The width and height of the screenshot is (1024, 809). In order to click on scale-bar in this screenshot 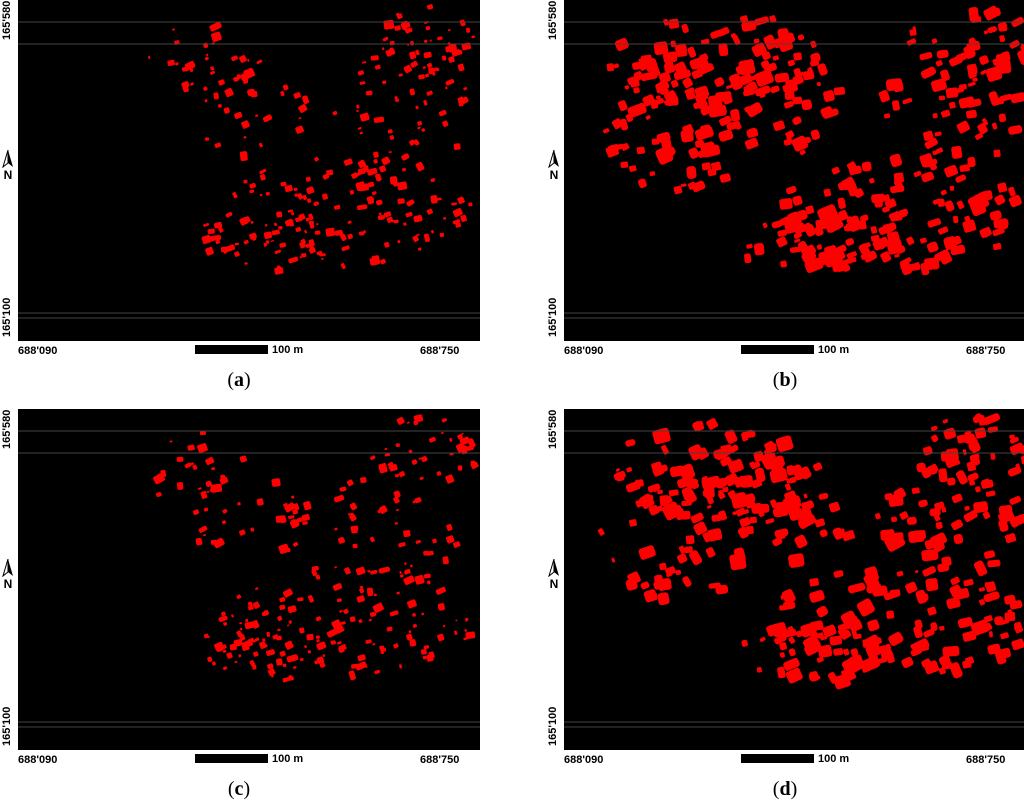, I will do `click(231, 349)`.